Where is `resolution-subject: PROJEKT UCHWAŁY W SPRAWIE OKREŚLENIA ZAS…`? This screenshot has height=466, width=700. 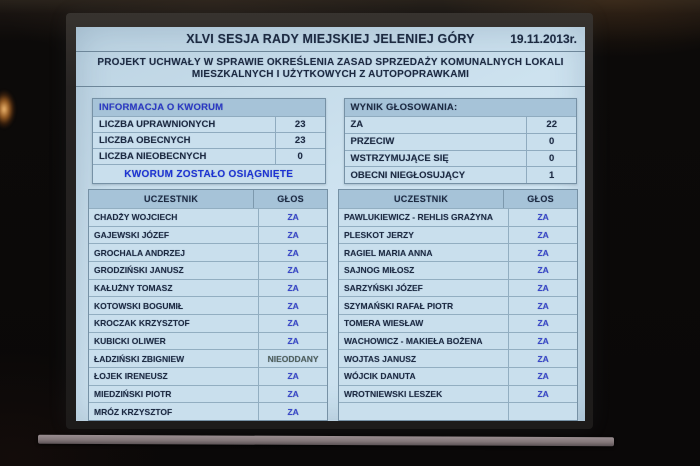
resolution-subject: PROJEKT UCHWAŁY W SPRAWIE OKREŚLENIA ZAS… is located at coordinates (330, 69).